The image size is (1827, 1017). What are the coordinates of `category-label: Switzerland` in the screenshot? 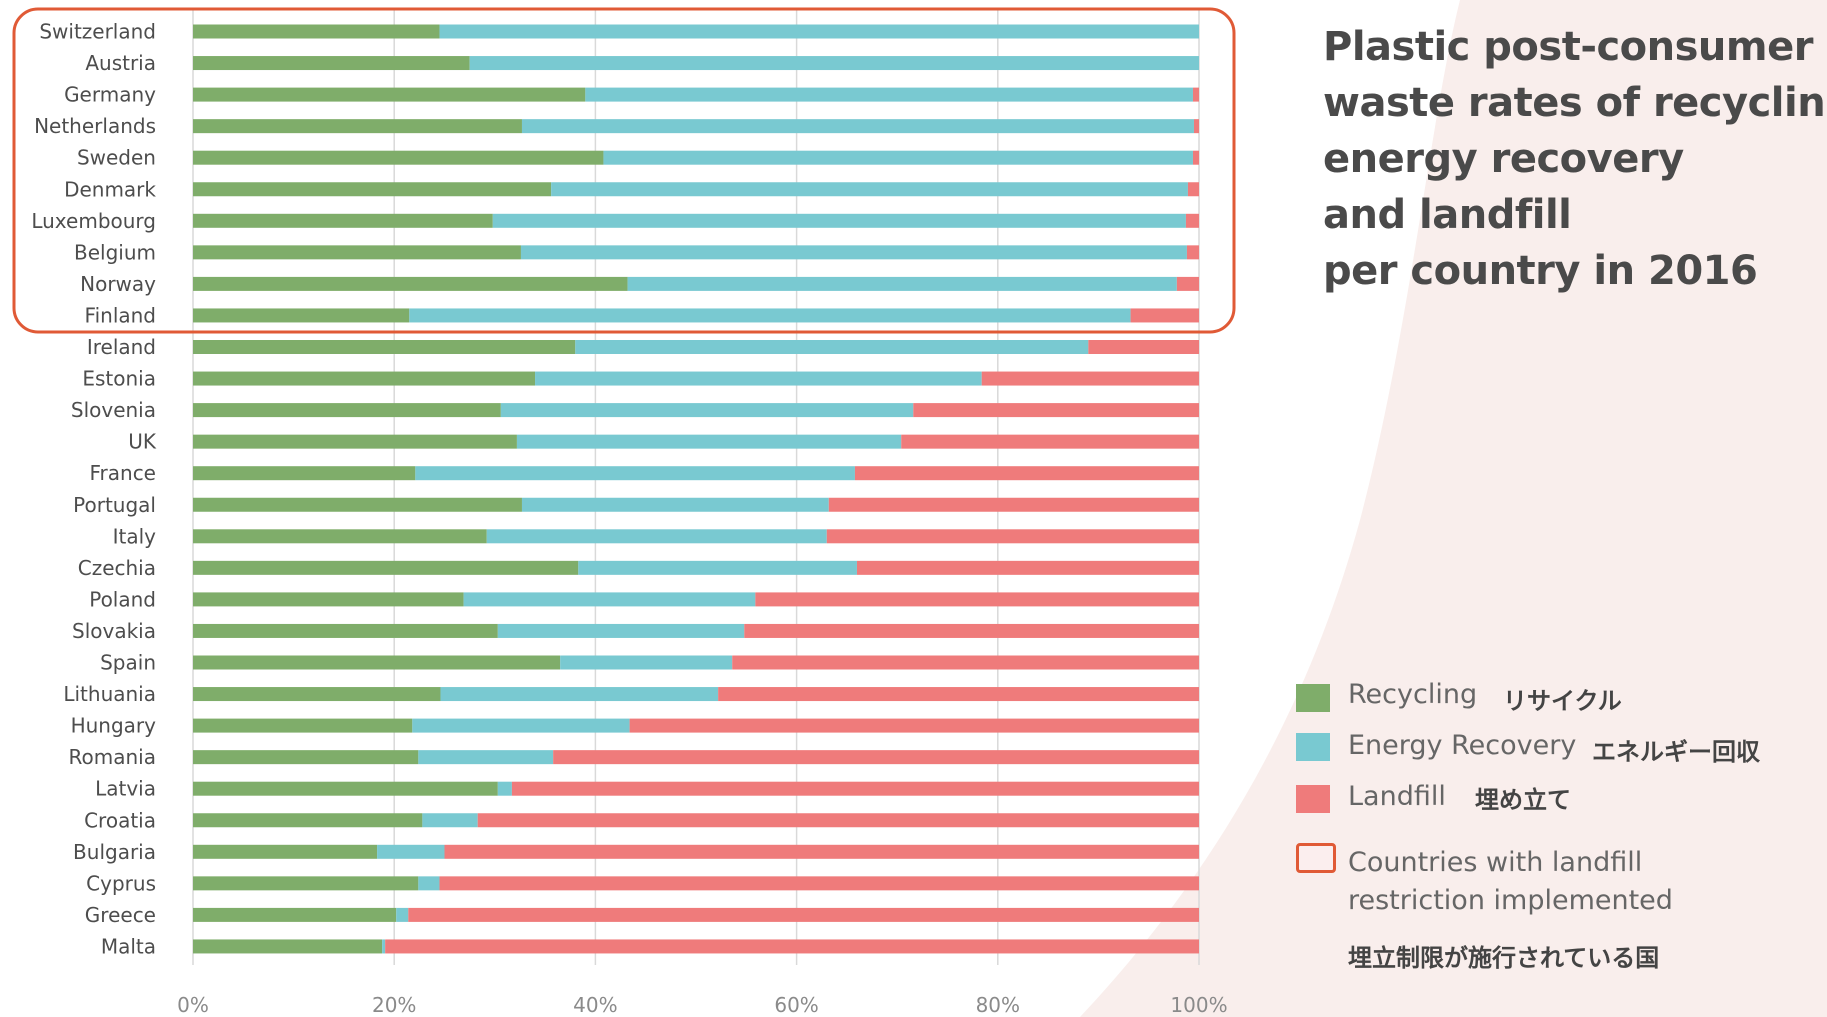 It's located at (97, 32).